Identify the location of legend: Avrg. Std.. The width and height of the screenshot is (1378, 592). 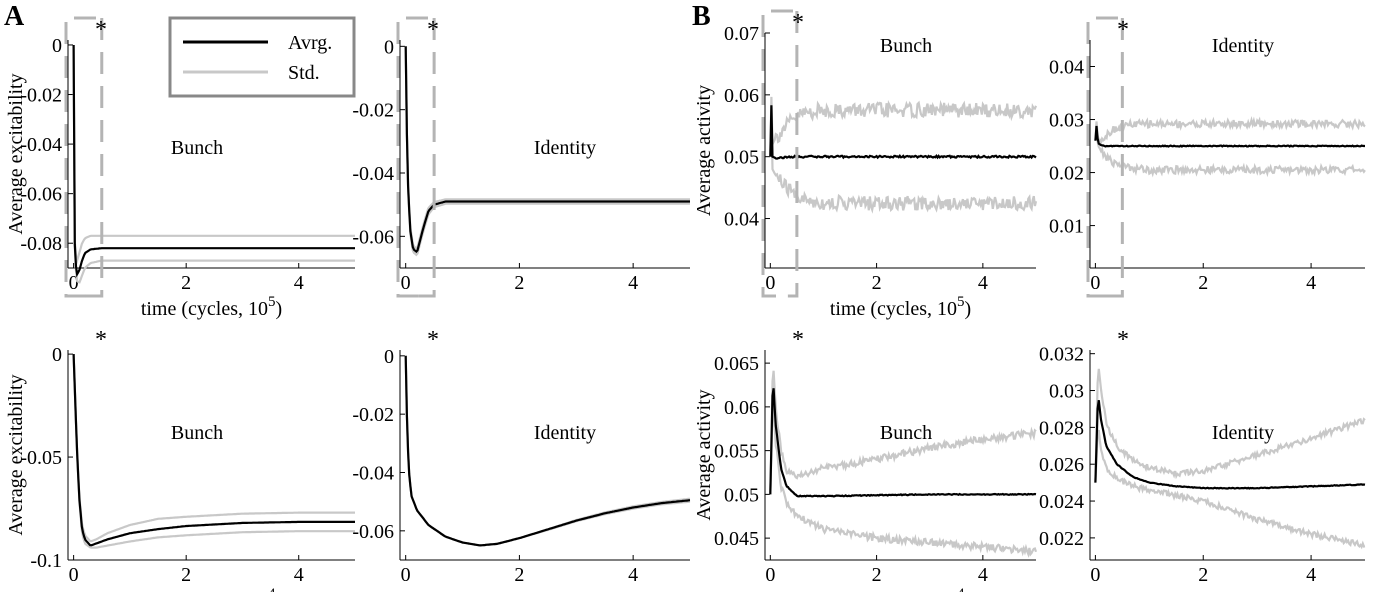
(262, 57).